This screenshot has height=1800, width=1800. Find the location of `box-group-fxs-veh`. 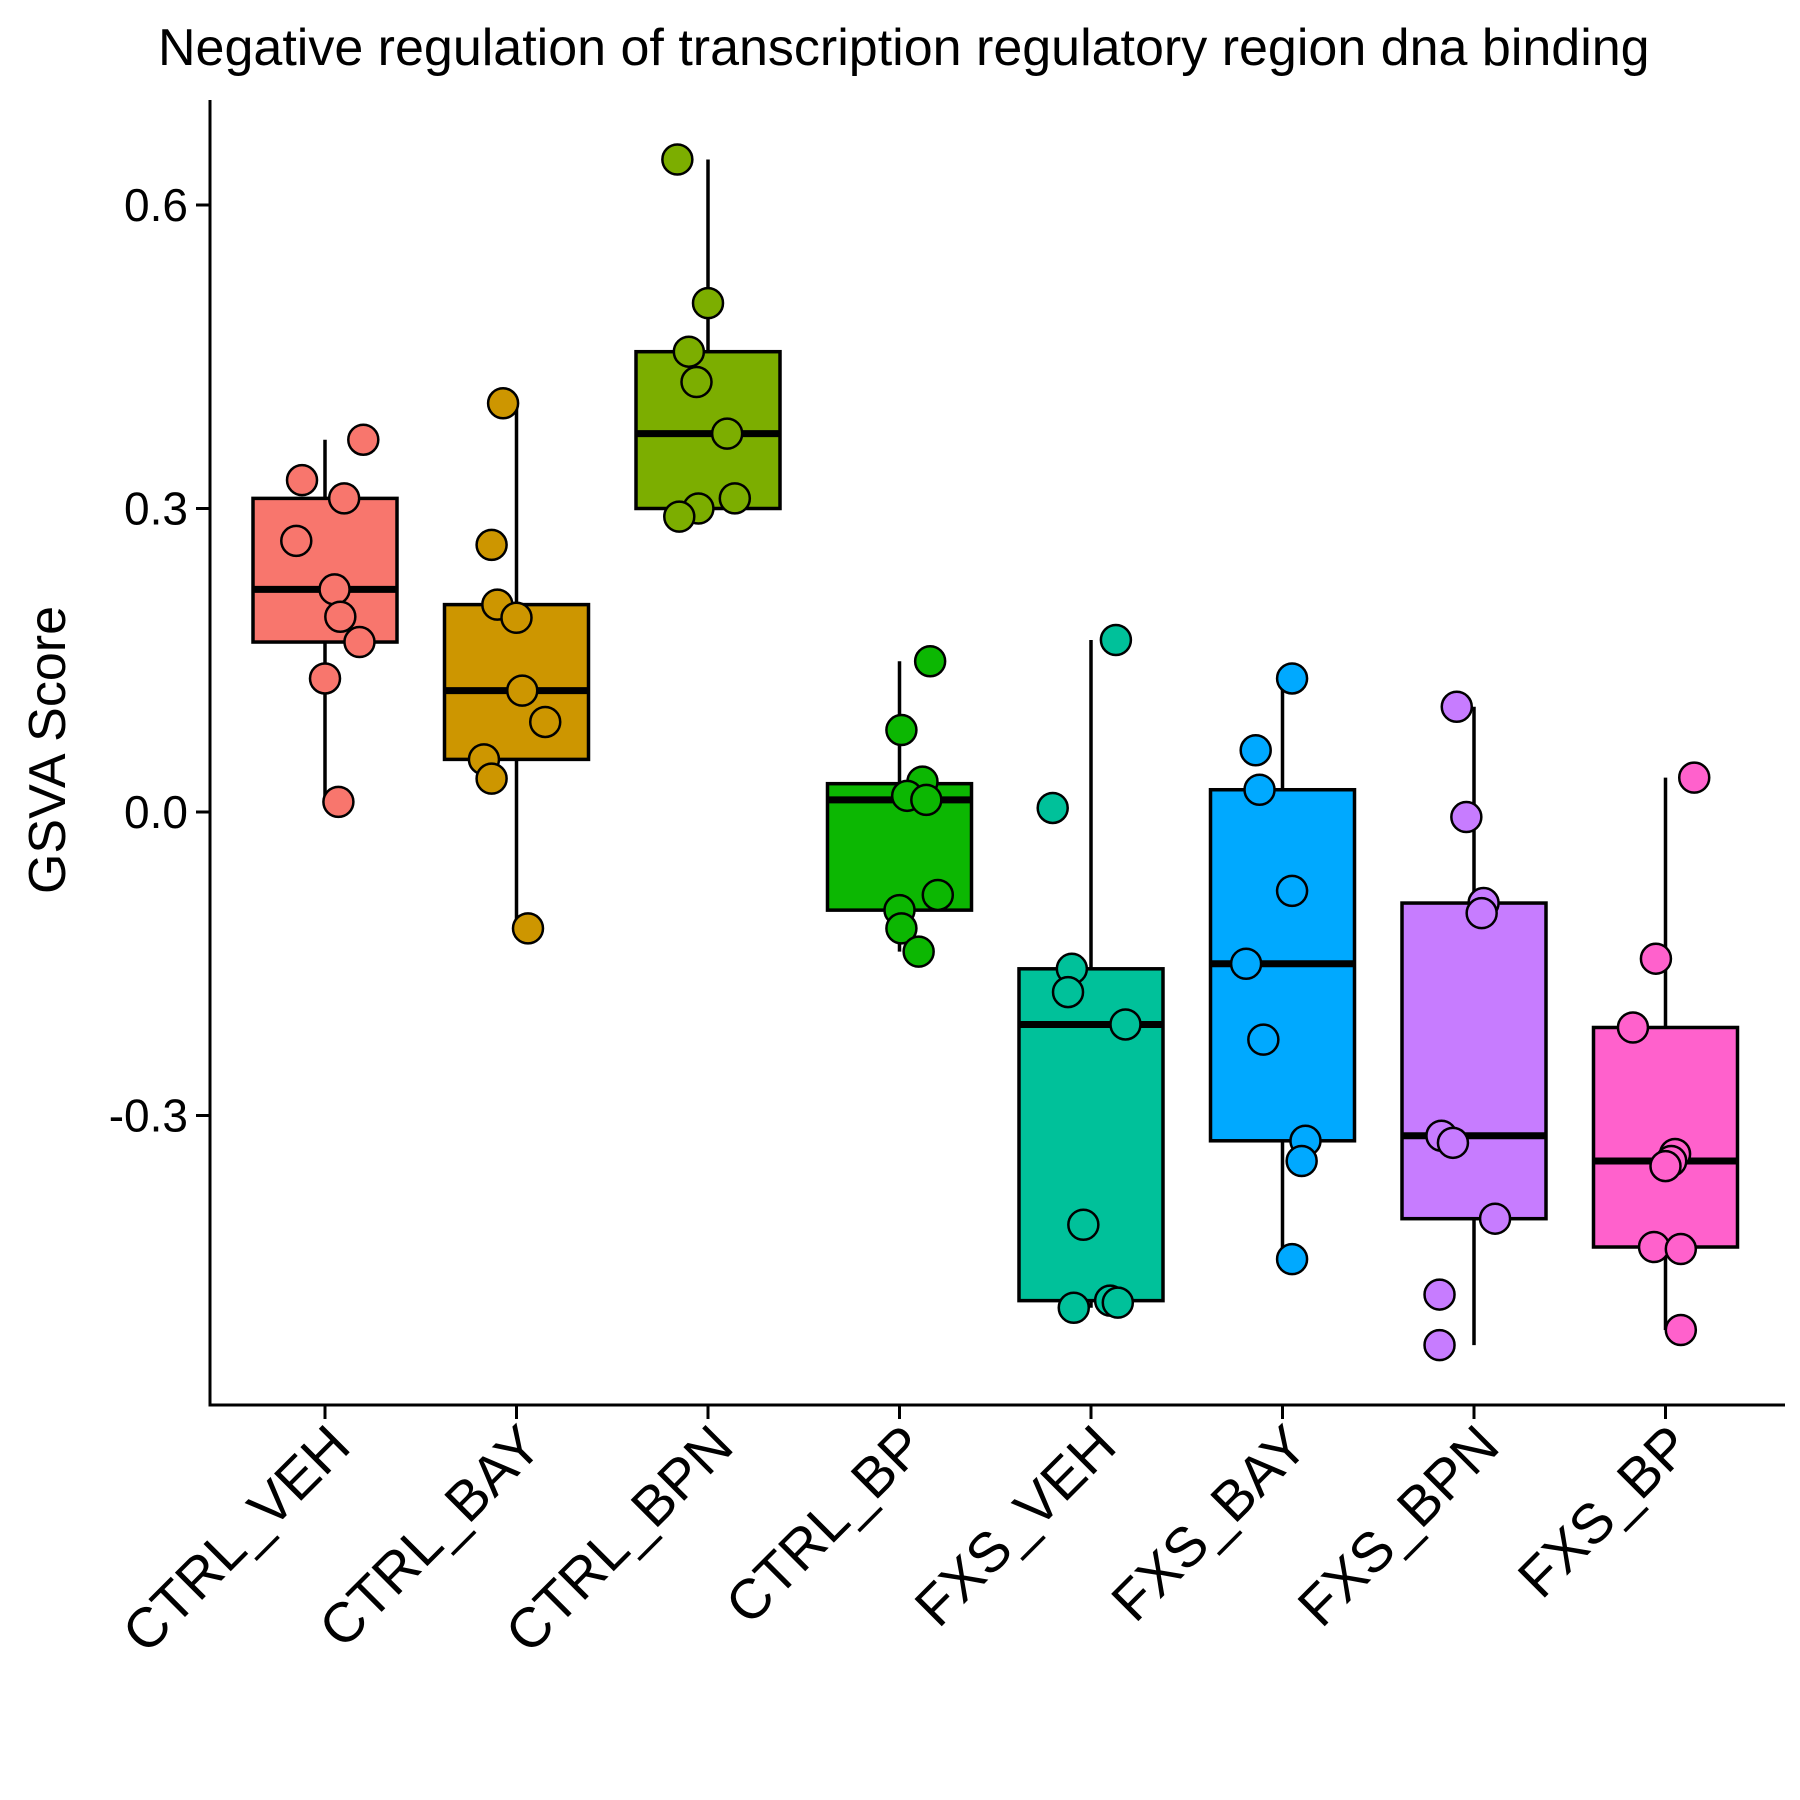

box-group-fxs-veh is located at coordinates (1091, 973).